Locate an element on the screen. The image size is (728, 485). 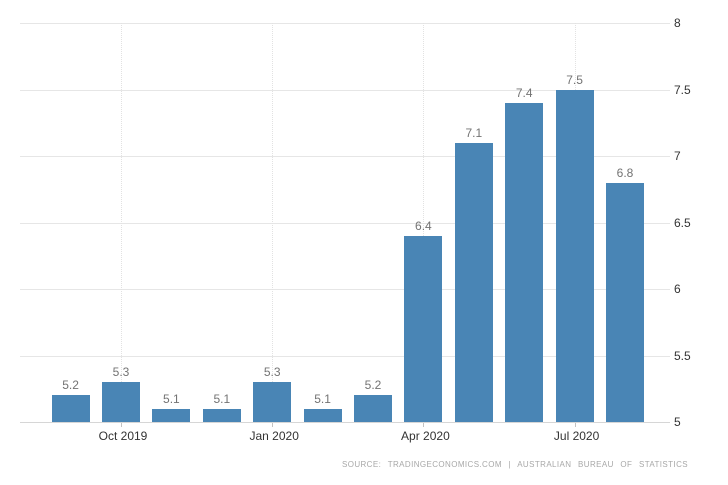
x-axis-tick-label: Oct 2019 is located at coordinates (123, 436).